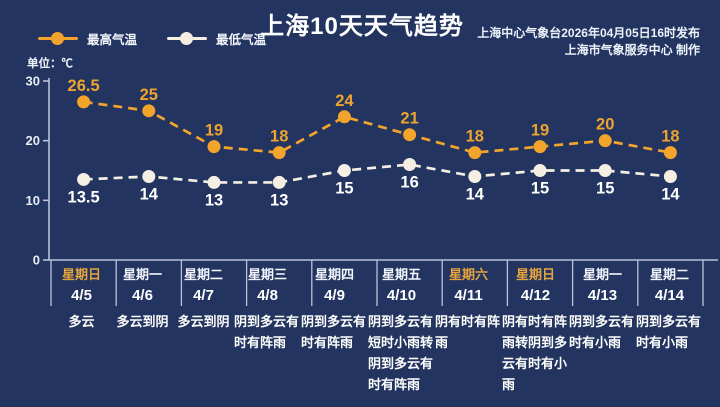 Image resolution: width=720 pixels, height=407 pixels. Describe the element at coordinates (468, 295) in the screenshot. I see `date-label: 4/11` at that location.